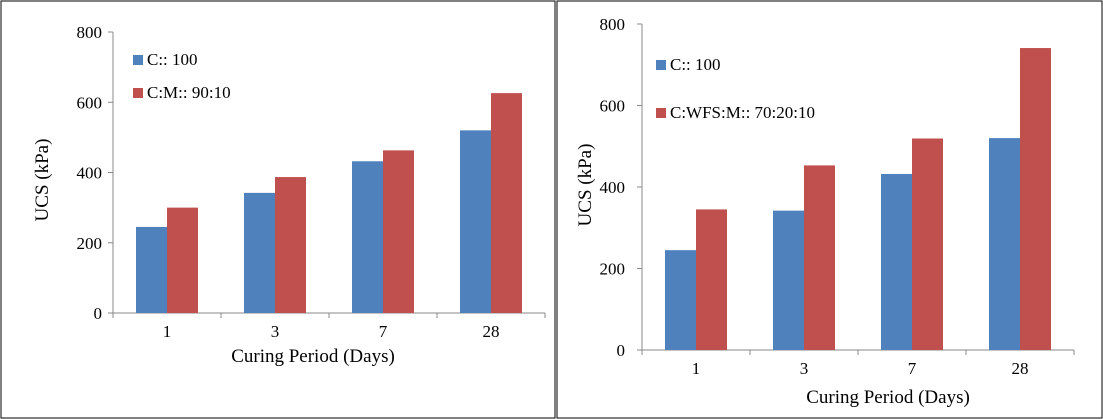 This screenshot has height=419, width=1103. I want to click on bar-C:WFS:M:: 70:20:10-28, so click(1035, 199).